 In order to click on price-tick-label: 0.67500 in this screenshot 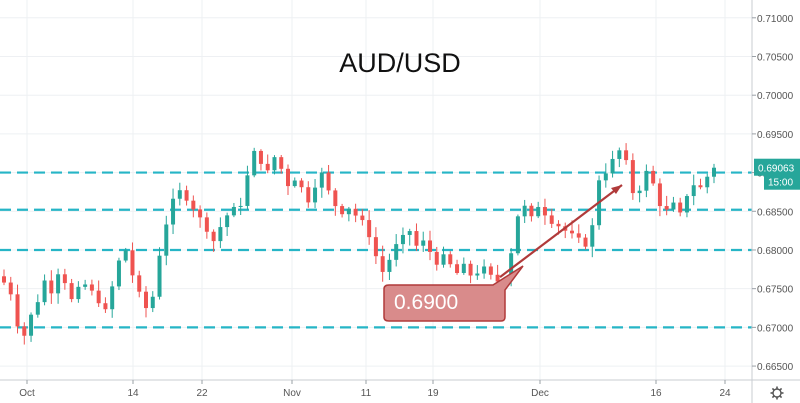, I will do `click(775, 290)`.